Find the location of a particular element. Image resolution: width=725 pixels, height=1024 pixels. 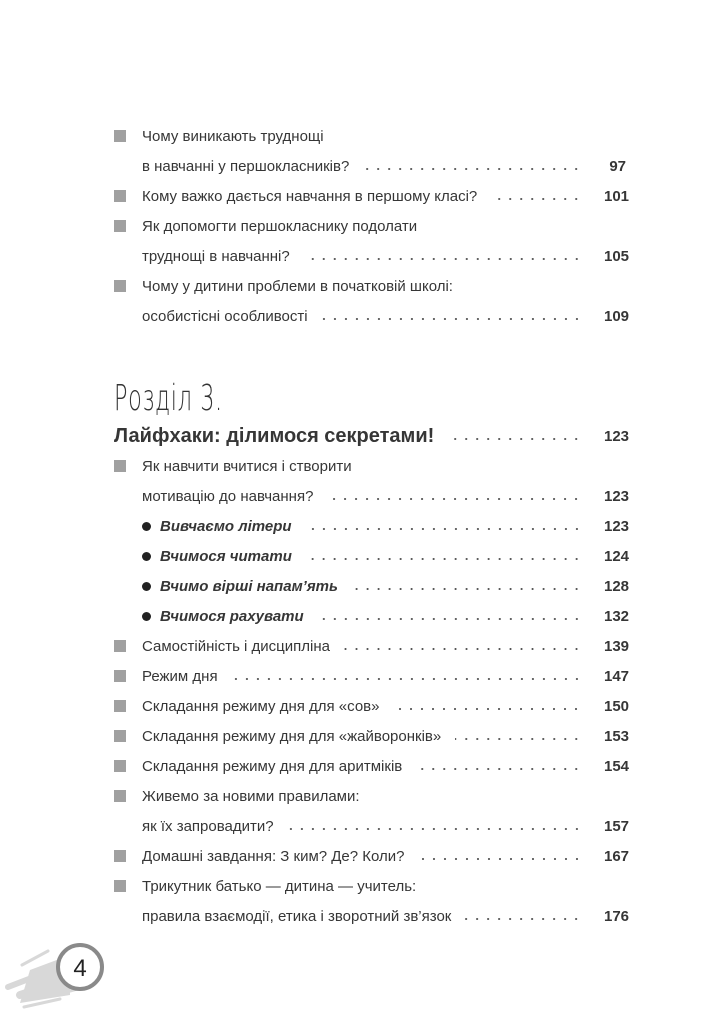

toc-entry: Трикутник батько — дитина — учитель: is located at coordinates (370, 886).